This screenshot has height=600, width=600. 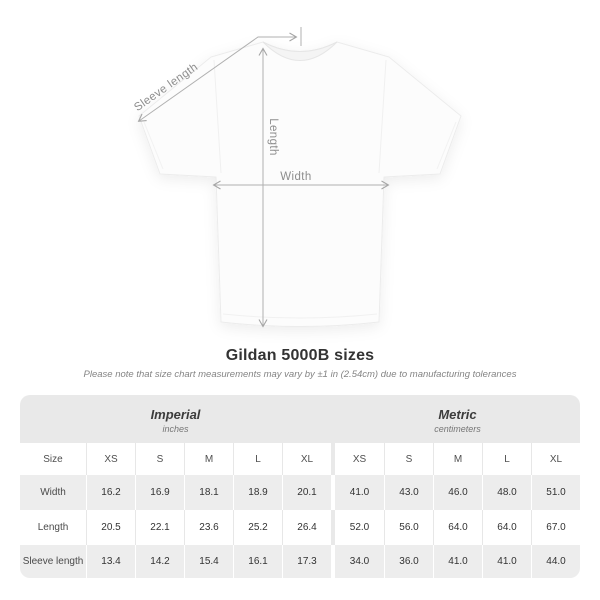 I want to click on table-cell: 22.1, so click(x=159, y=527).